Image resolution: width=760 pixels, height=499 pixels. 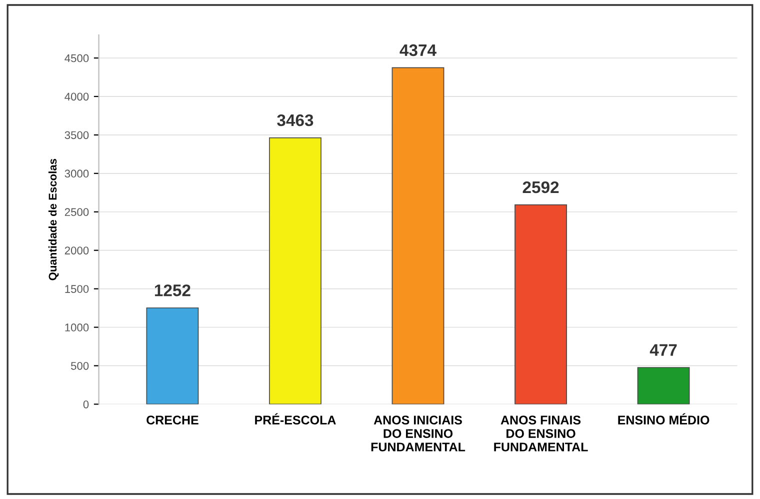 I want to click on y-tick-label: 500, so click(x=79, y=366).